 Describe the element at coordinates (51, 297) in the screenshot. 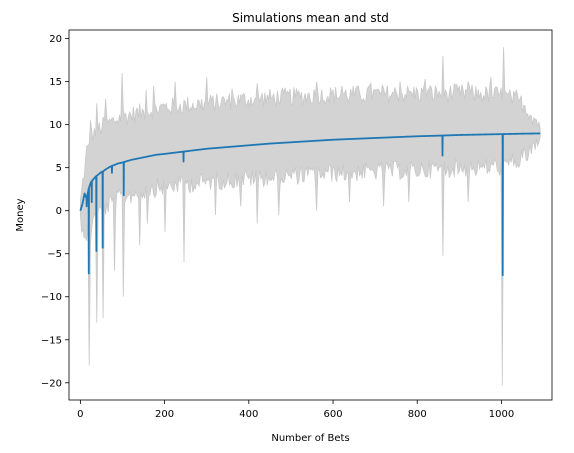

I see `y-tick-label: −10` at that location.